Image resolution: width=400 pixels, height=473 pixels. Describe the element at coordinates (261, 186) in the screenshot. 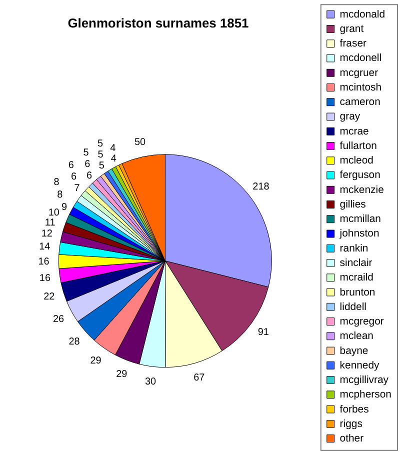

I see `data-label: 218` at that location.